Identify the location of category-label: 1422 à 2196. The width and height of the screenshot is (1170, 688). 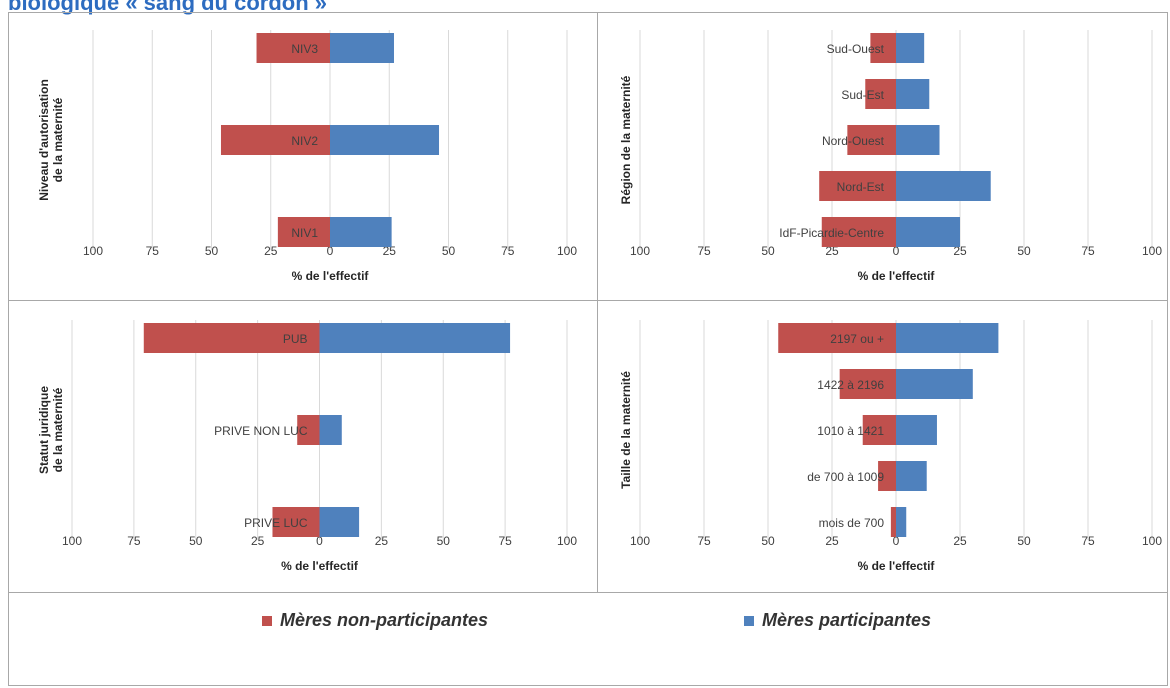
(850, 385).